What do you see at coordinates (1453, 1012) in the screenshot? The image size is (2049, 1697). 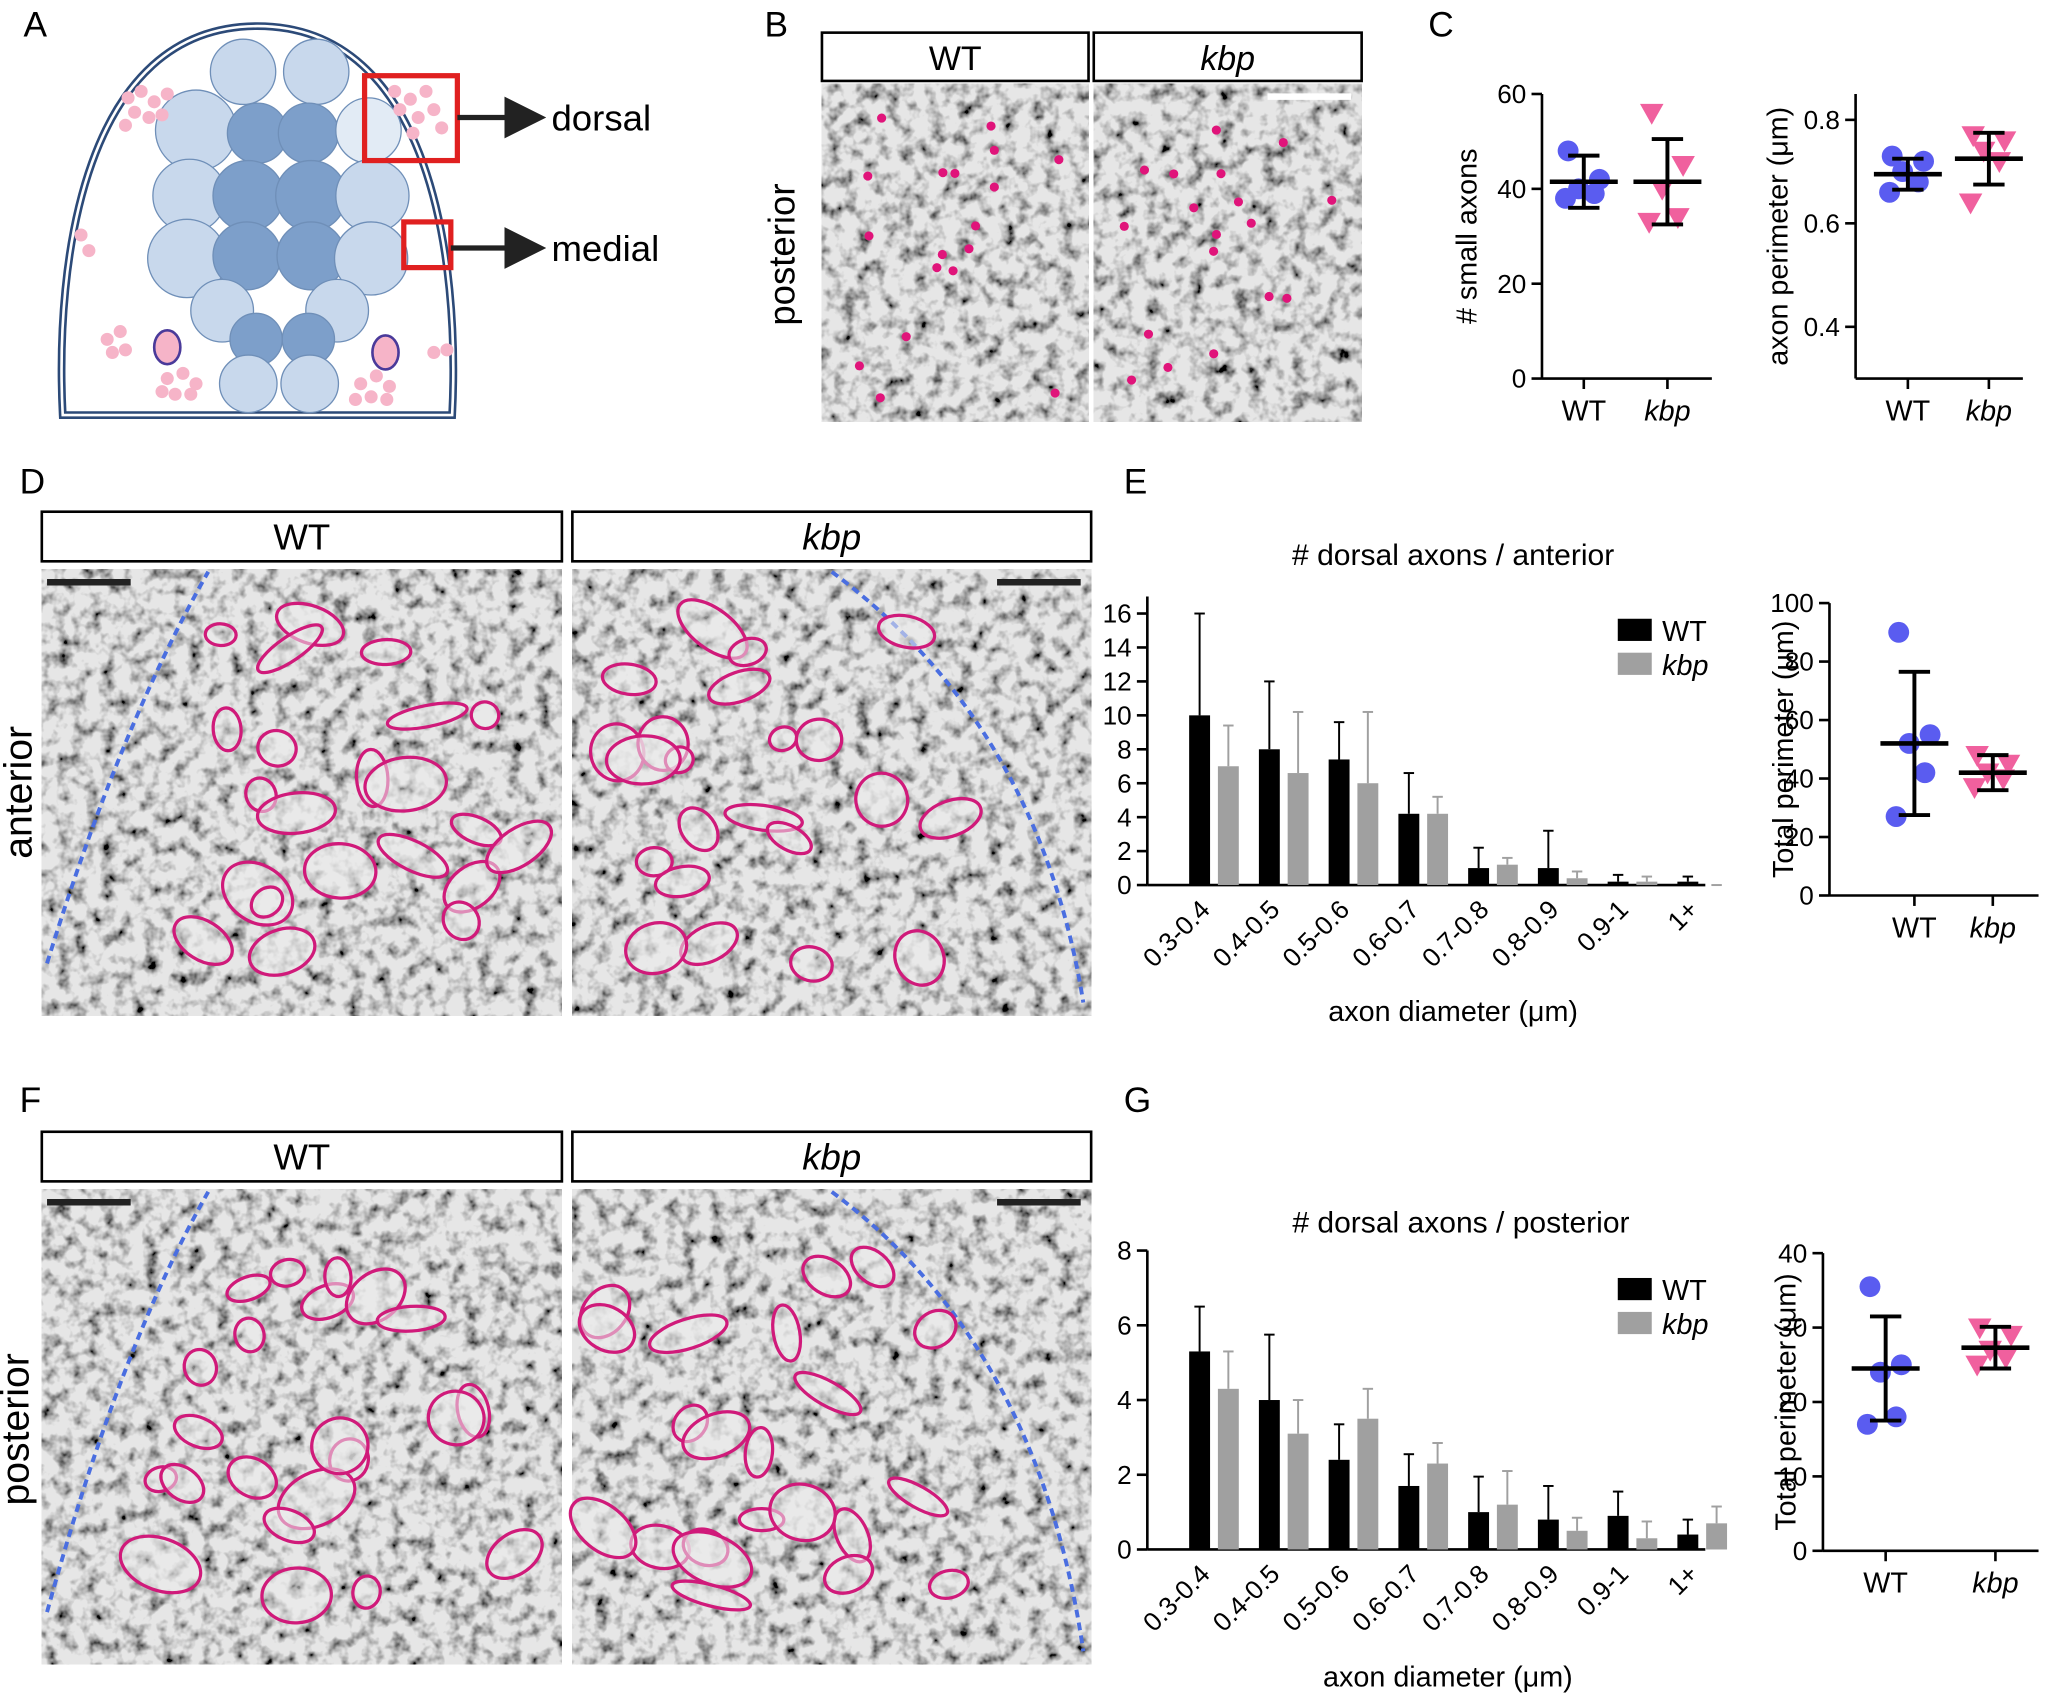 I see `x-axis-label: axon diameter (μm)` at bounding box center [1453, 1012].